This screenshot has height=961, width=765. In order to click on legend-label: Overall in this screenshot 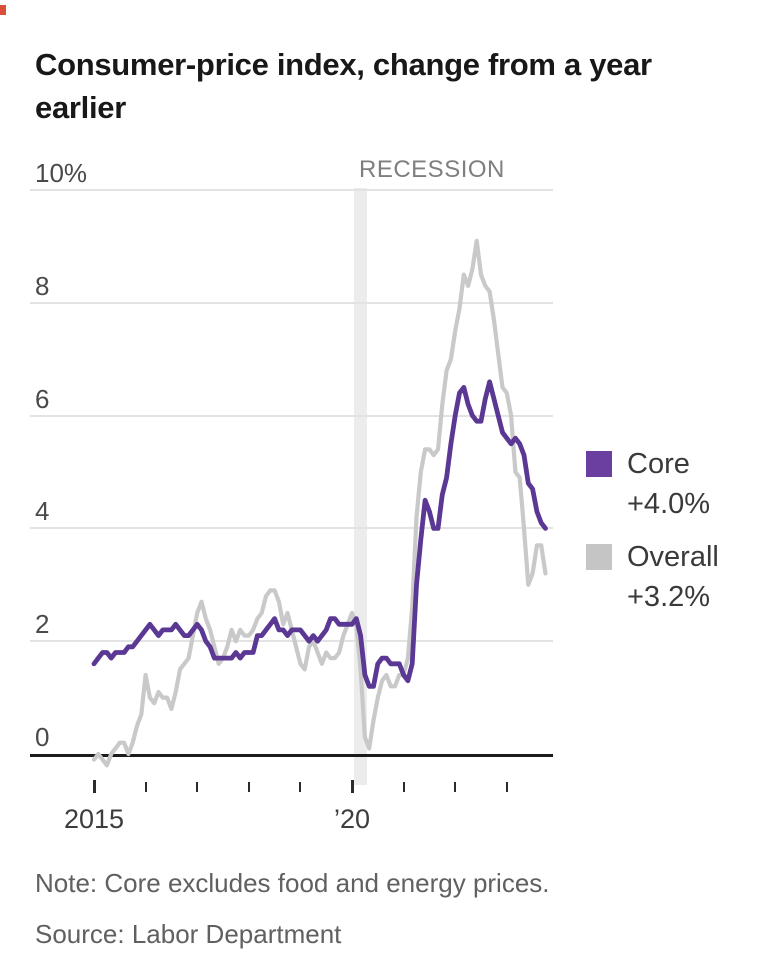, I will do `click(673, 557)`.